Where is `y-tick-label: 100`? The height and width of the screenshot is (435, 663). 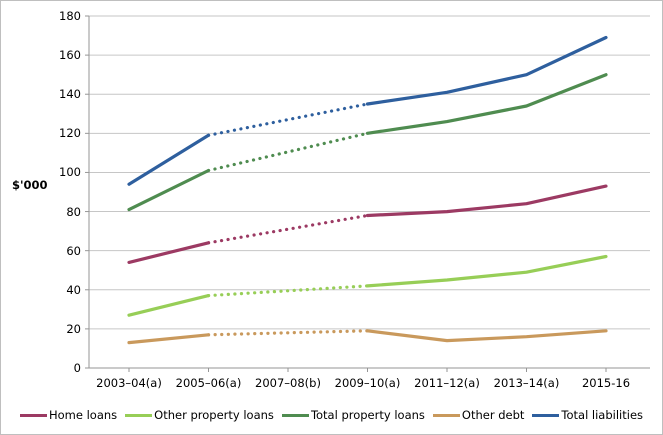
y-tick-label: 100 is located at coordinates (70, 172).